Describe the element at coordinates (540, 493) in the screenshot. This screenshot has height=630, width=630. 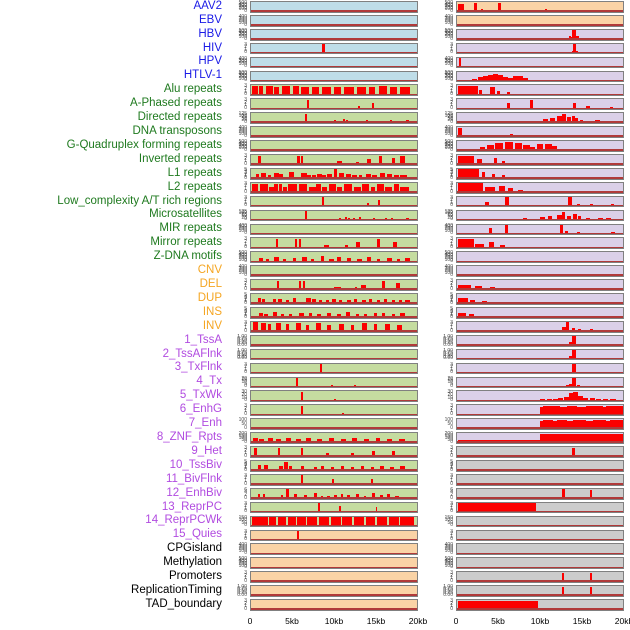
I see `track-b-12-enhbiv` at that location.